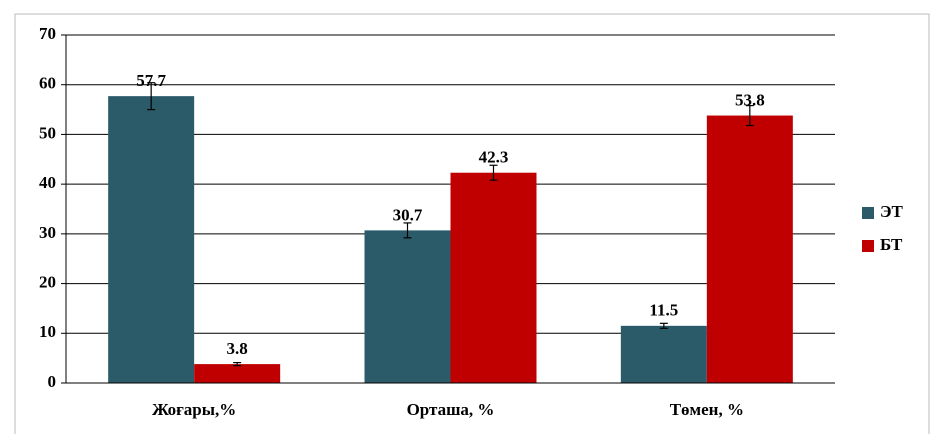 This screenshot has width=930, height=434. I want to click on legend-label: БТ, so click(891, 244).